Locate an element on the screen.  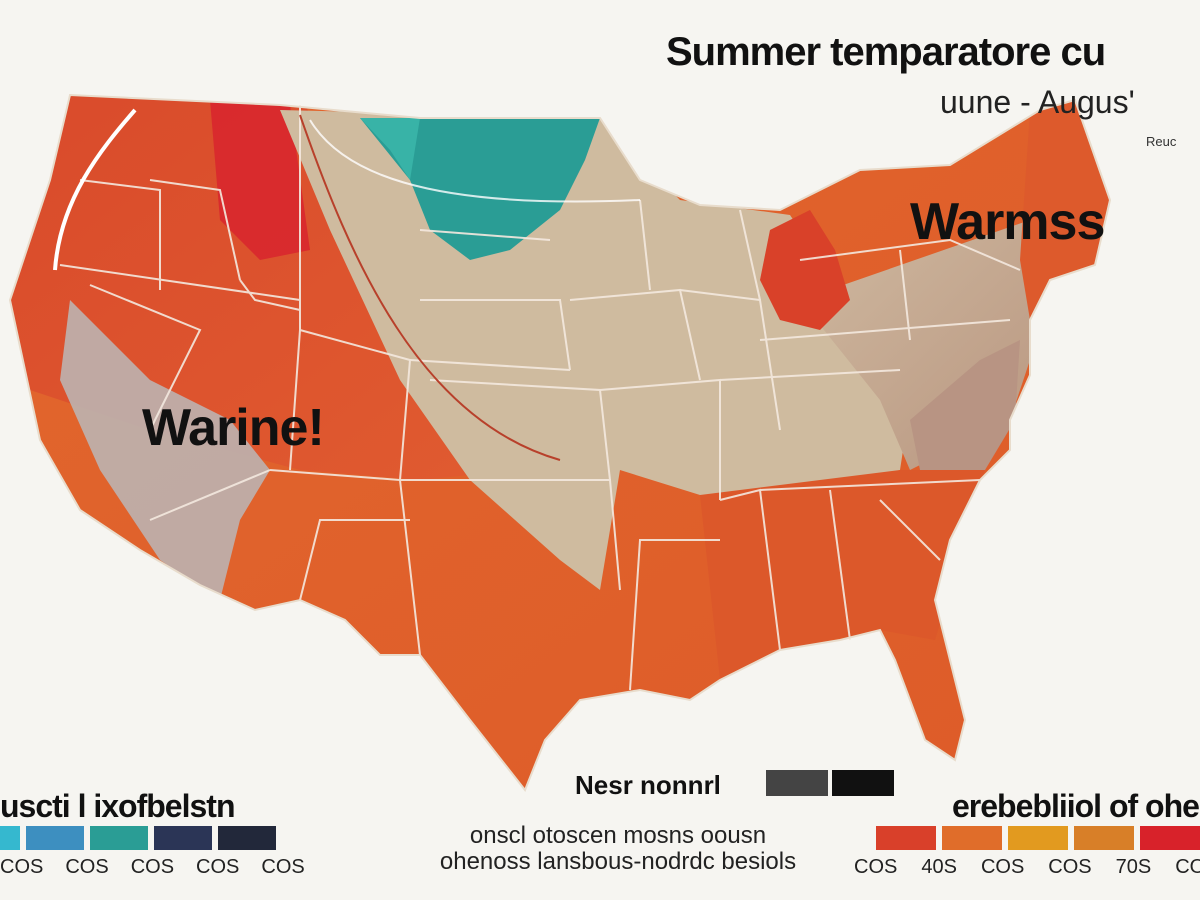
region-great-basin is located at coordinates (165, 450).